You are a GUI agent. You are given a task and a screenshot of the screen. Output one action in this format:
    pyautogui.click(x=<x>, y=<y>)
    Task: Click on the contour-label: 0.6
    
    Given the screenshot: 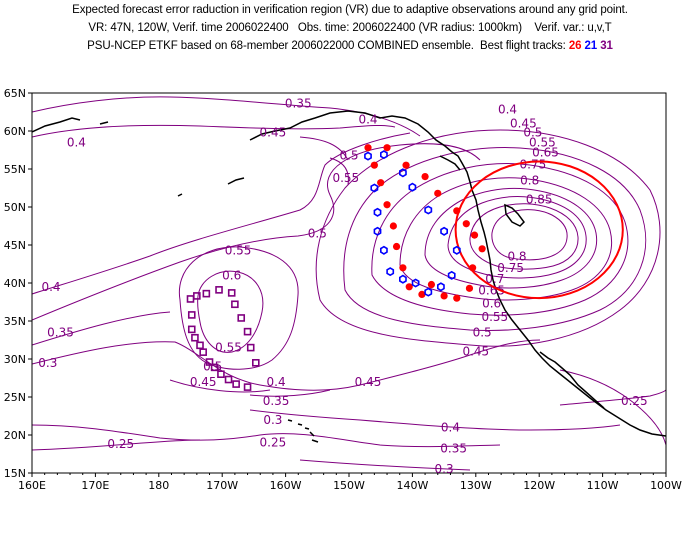 What is the action you would take?
    pyautogui.click(x=491, y=304)
    